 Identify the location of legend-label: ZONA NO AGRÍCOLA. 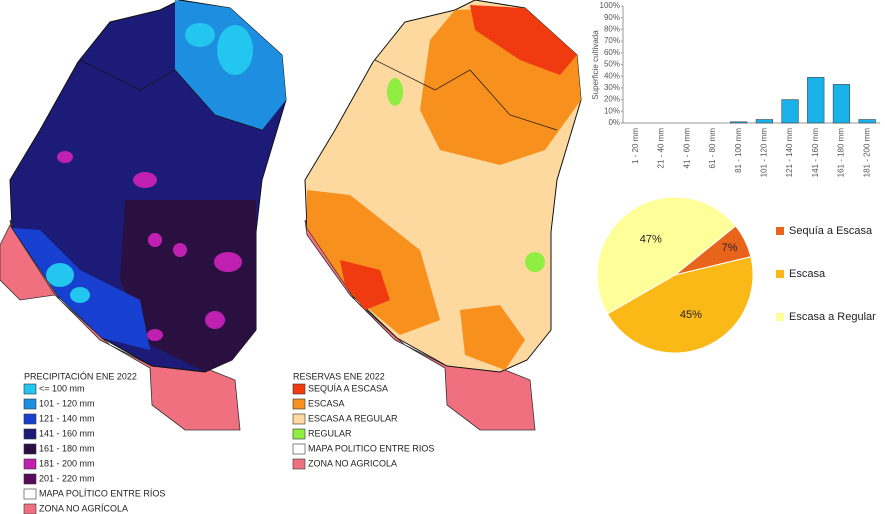
(83, 508).